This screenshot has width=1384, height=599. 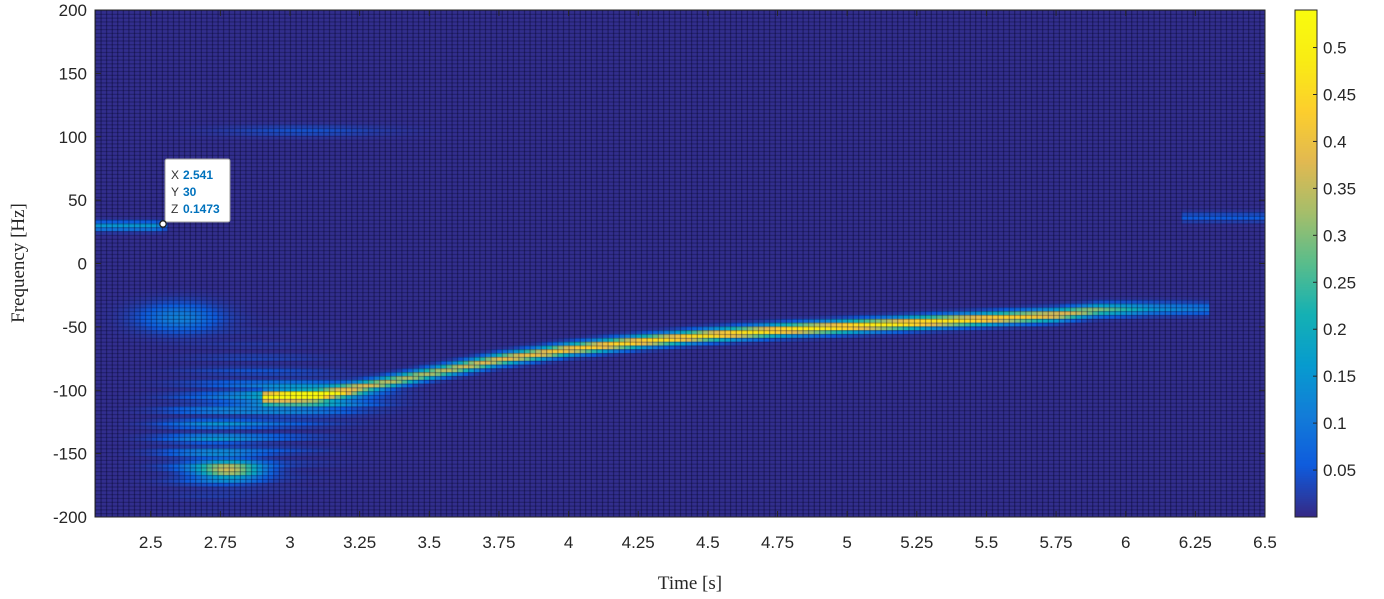 What do you see at coordinates (1195, 542) in the screenshot?
I see `x-tick-label: 6.25` at bounding box center [1195, 542].